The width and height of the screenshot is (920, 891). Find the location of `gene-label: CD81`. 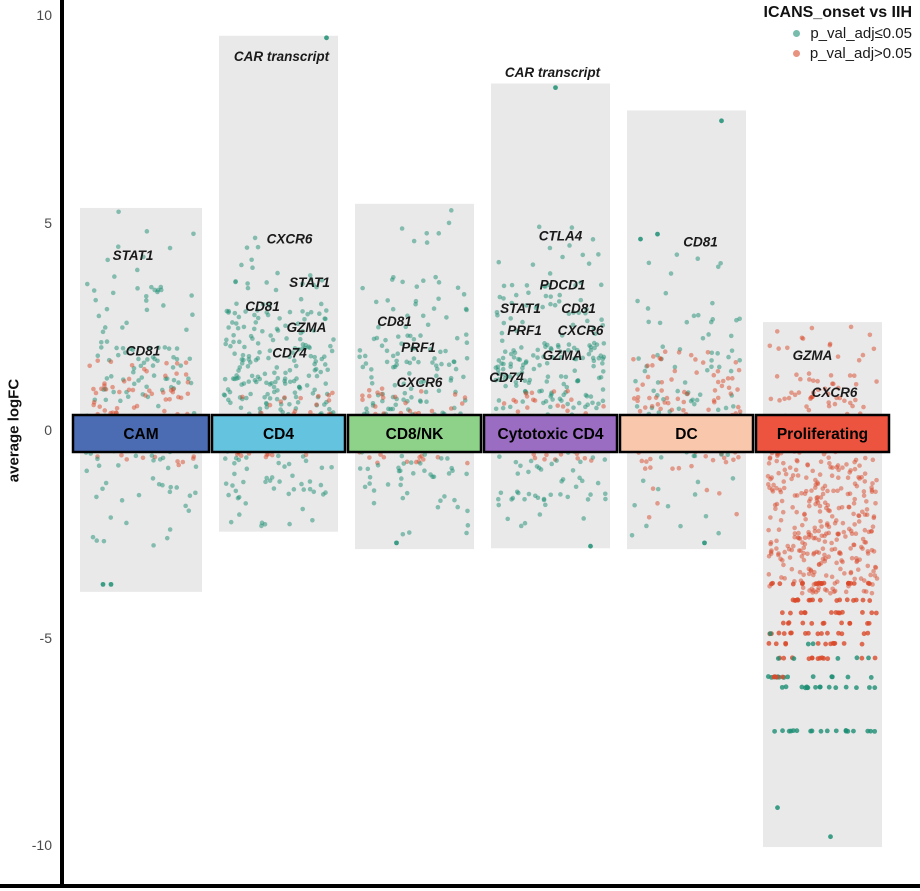

gene-label: CD81 is located at coordinates (143, 351).